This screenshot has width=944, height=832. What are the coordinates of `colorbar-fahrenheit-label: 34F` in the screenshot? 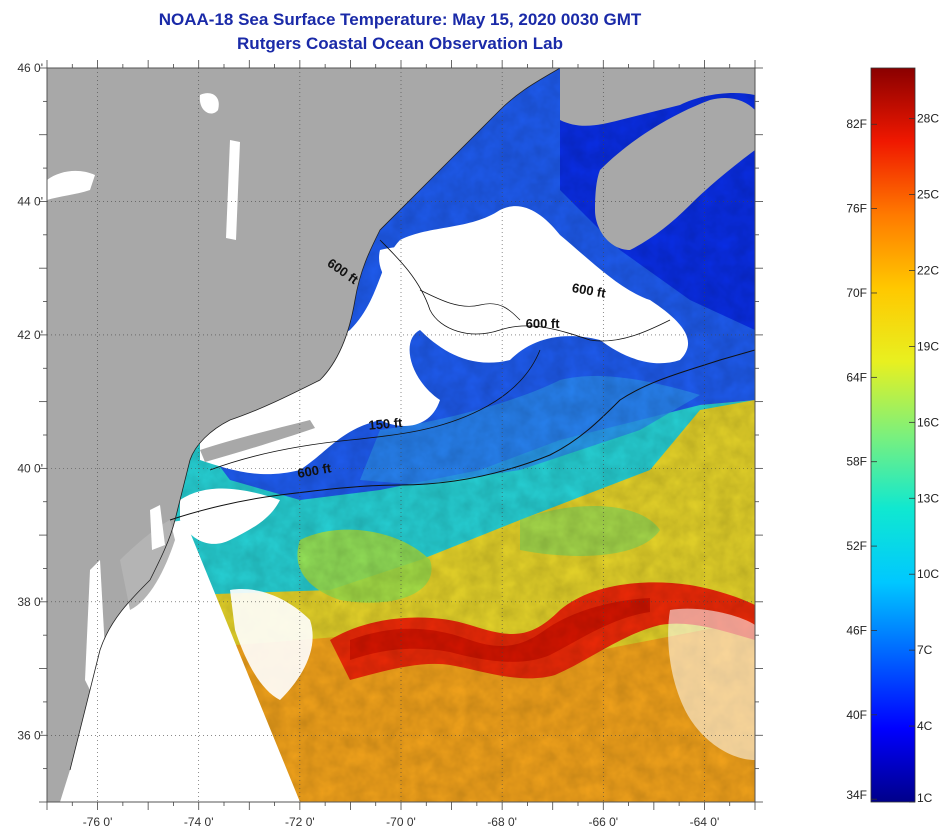 It's located at (856, 795).